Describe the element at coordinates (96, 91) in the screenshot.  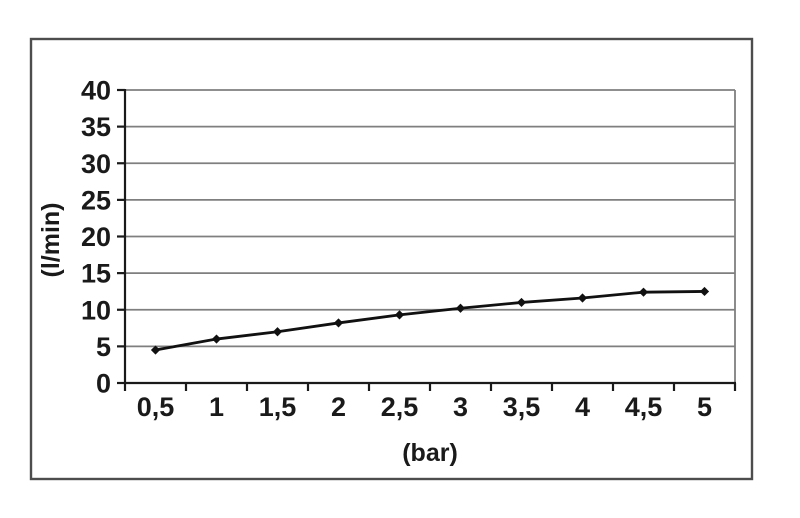
I see `y-tick-label: 40` at that location.